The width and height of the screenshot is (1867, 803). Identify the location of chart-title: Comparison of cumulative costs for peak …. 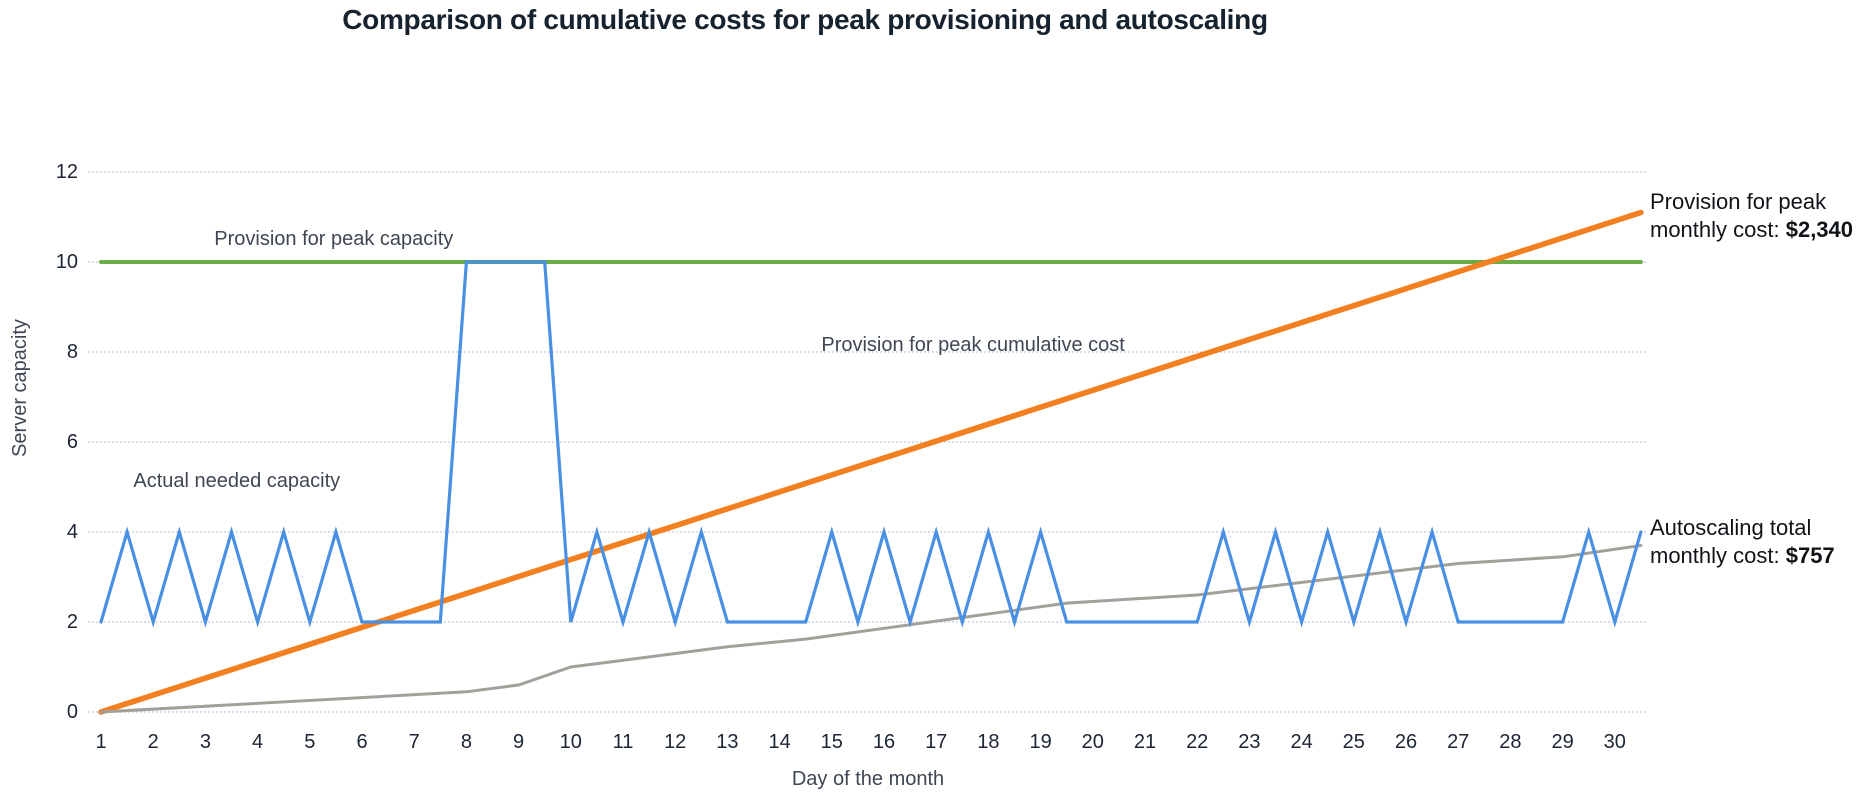
(805, 19).